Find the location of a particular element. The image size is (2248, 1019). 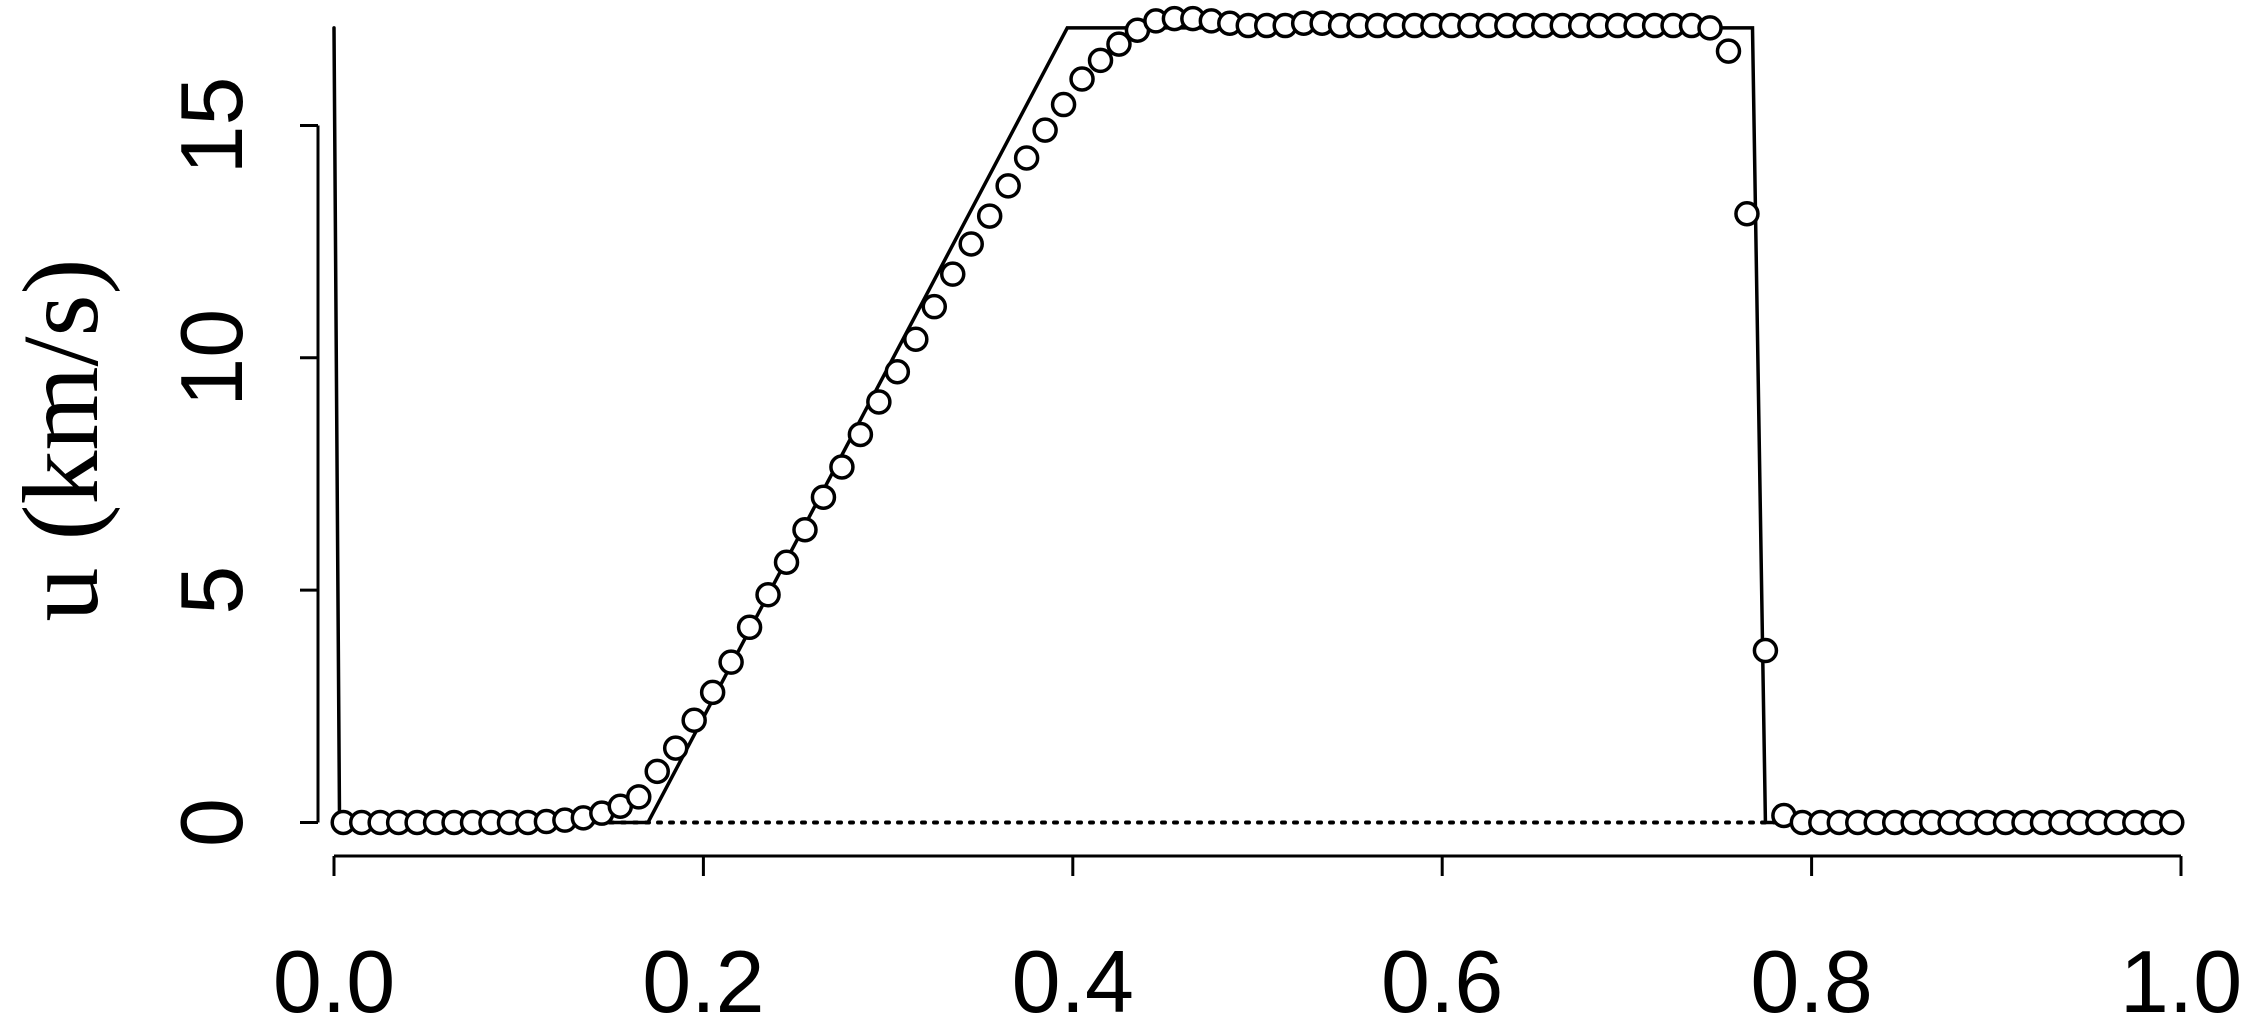

x-tick-label: 1.0 is located at coordinates (2181, 975).